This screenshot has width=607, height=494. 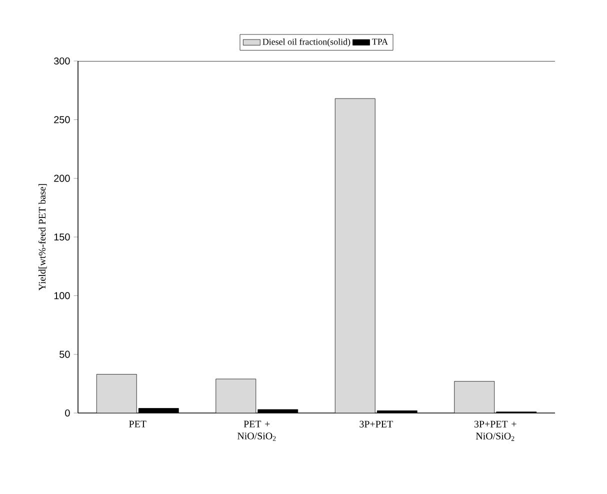 I want to click on y-tick-label: 100, so click(x=62, y=296).